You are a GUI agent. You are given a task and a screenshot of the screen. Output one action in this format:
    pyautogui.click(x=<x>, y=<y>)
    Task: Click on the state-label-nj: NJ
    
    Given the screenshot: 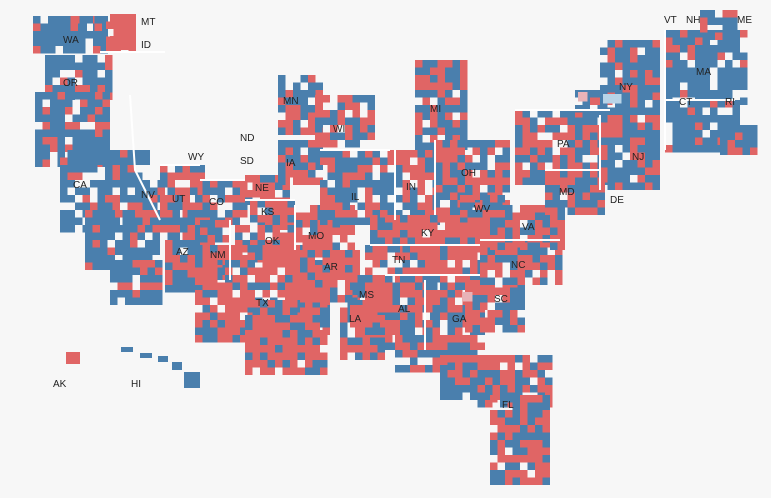 What is the action you would take?
    pyautogui.click(x=638, y=157)
    